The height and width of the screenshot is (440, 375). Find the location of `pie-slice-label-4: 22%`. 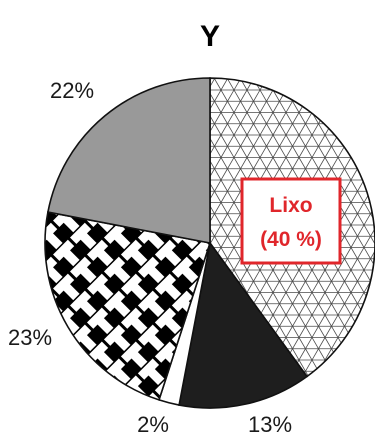

pie-slice-label-4: 22% is located at coordinates (72, 90).